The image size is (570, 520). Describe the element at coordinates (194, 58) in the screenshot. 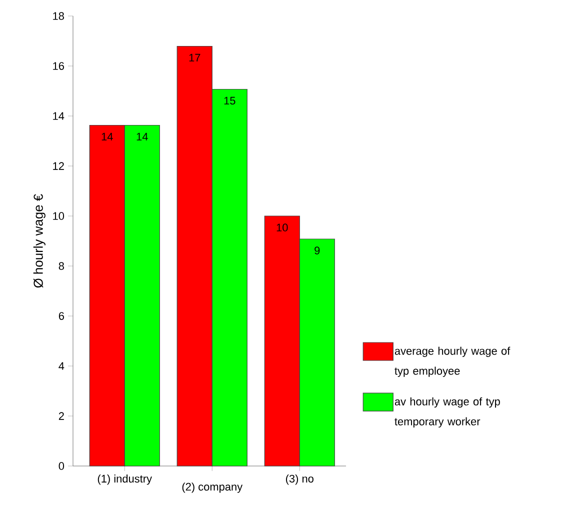

I see `data-label: 17` at that location.